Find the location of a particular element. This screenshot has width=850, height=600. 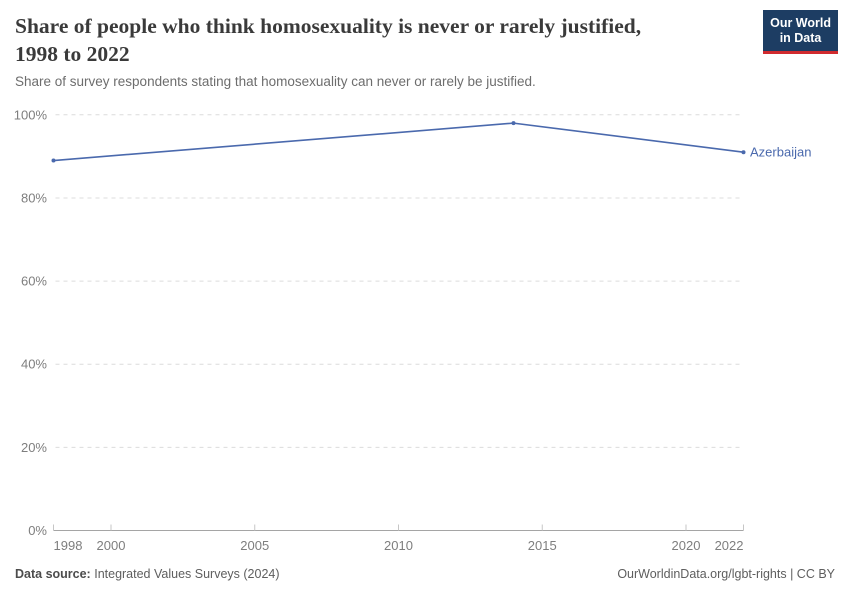

owid-logo: Our World in Data is located at coordinates (800, 32).